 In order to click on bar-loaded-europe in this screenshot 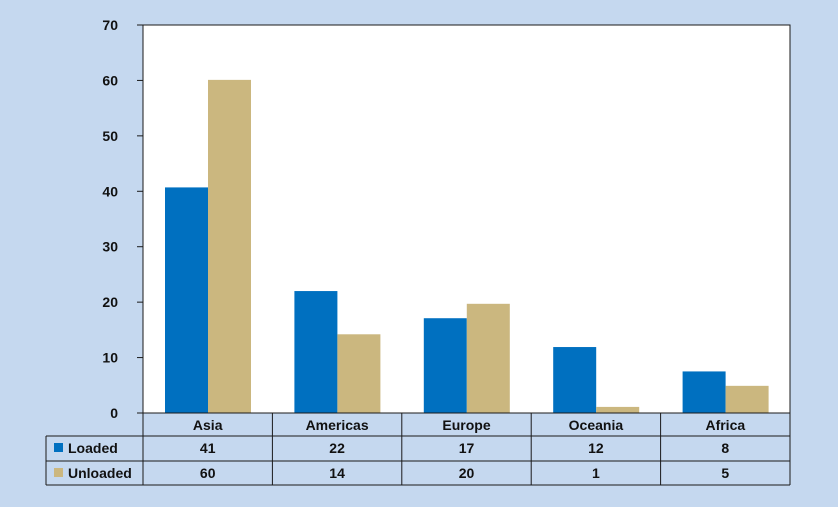, I will do `click(445, 365)`.